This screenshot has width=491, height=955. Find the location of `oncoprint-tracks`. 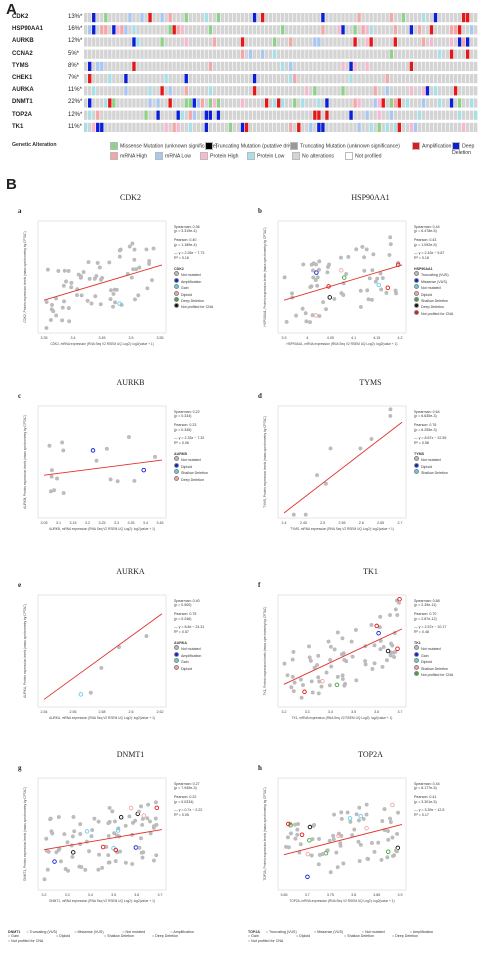

oncoprint-tracks is located at coordinates (281, 72).